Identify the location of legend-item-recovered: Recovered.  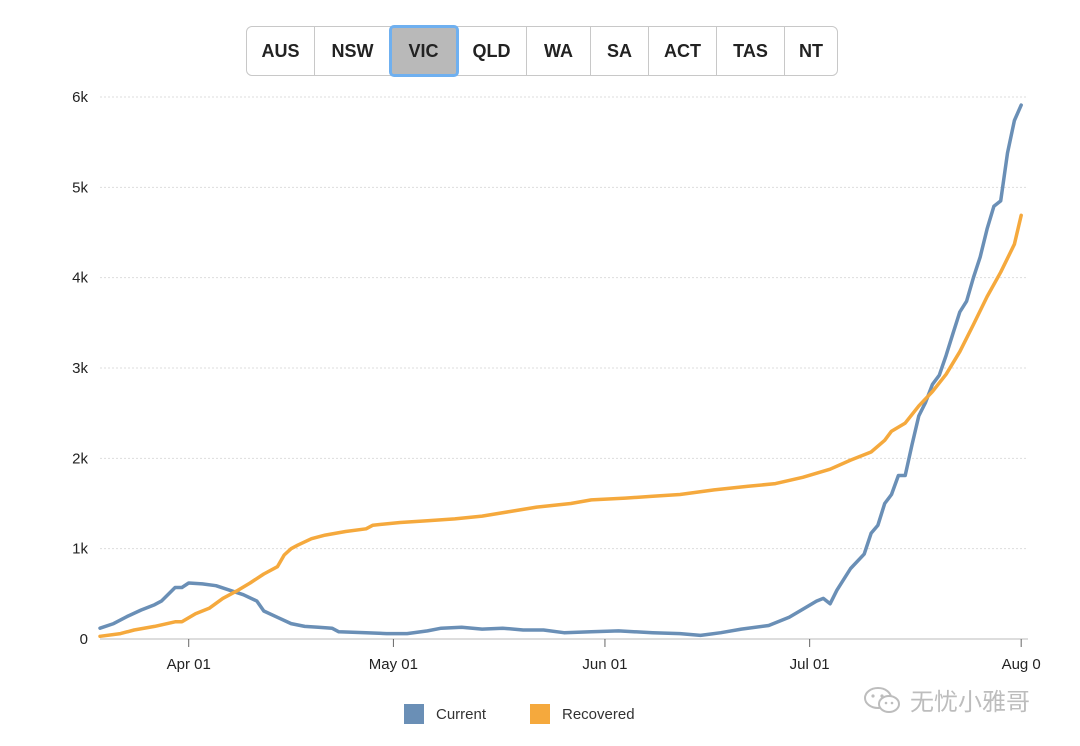
(582, 714).